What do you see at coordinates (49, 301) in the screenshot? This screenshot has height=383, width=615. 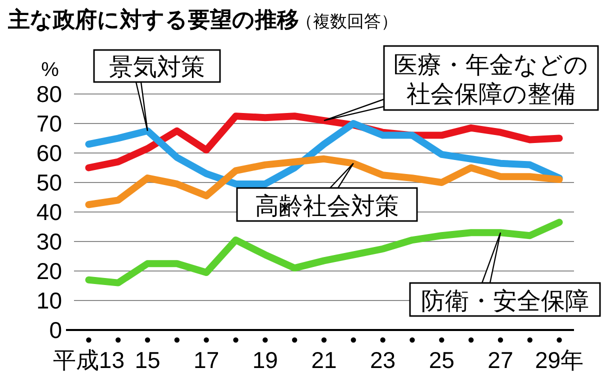 I see `y-tick-label: 10` at bounding box center [49, 301].